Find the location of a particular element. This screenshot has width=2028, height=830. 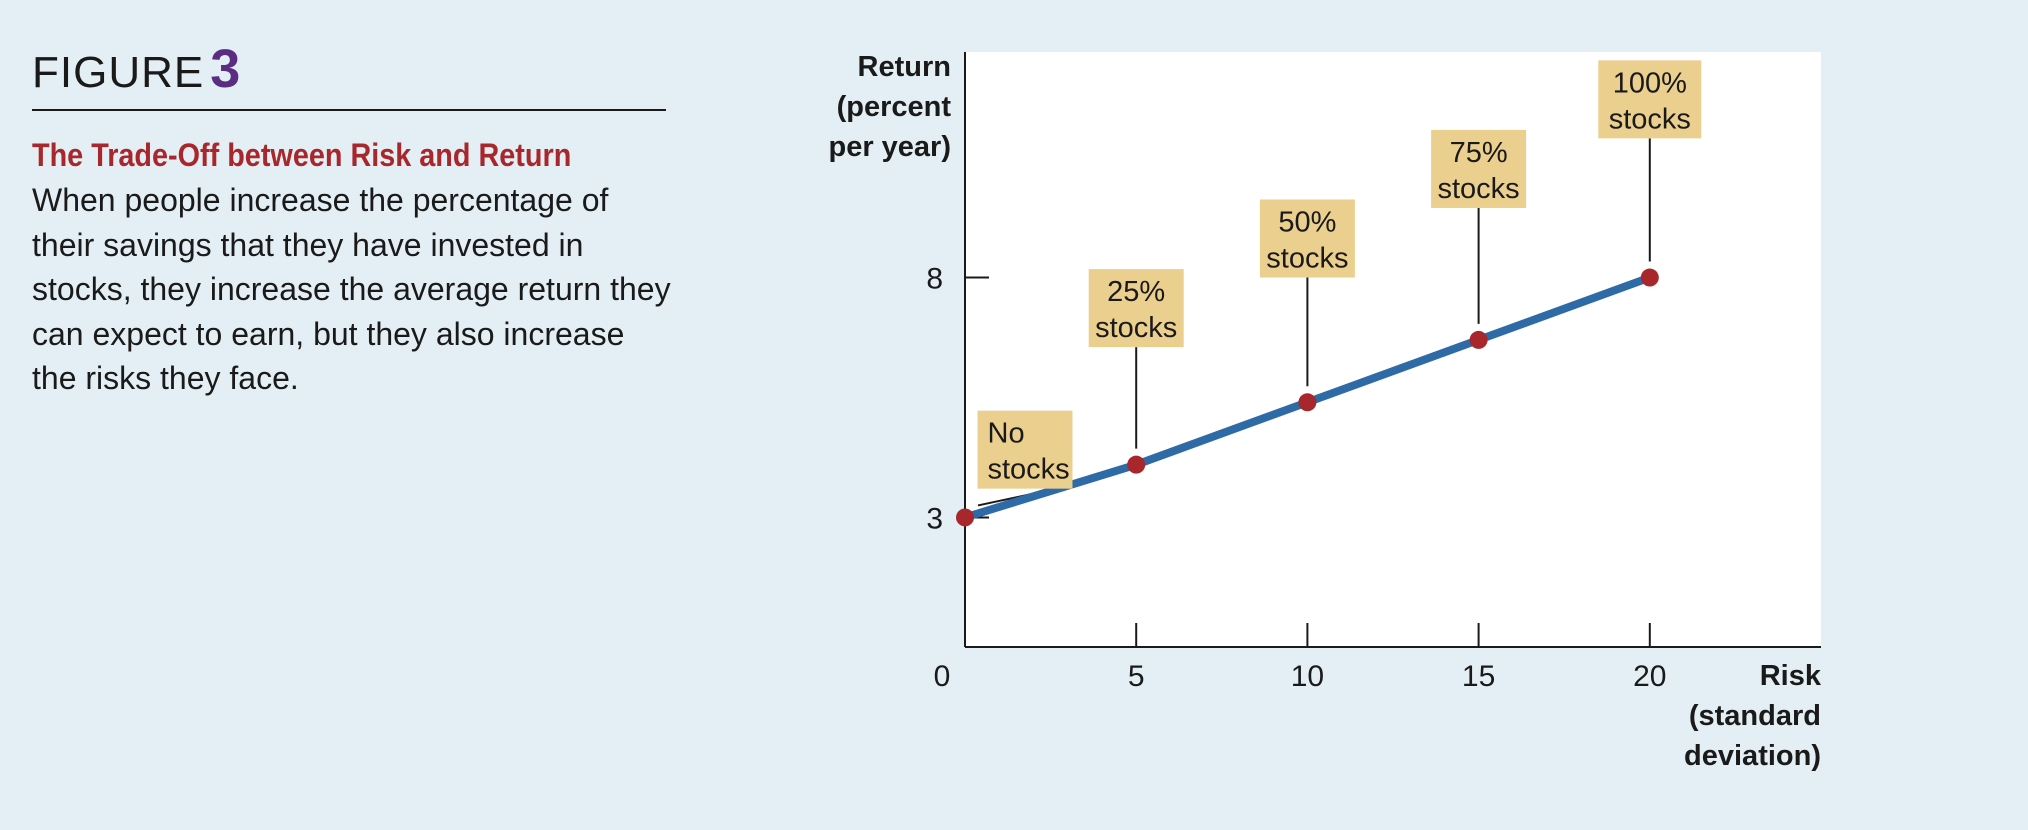

y-axis-title-line-0: Return is located at coordinates (904, 67).